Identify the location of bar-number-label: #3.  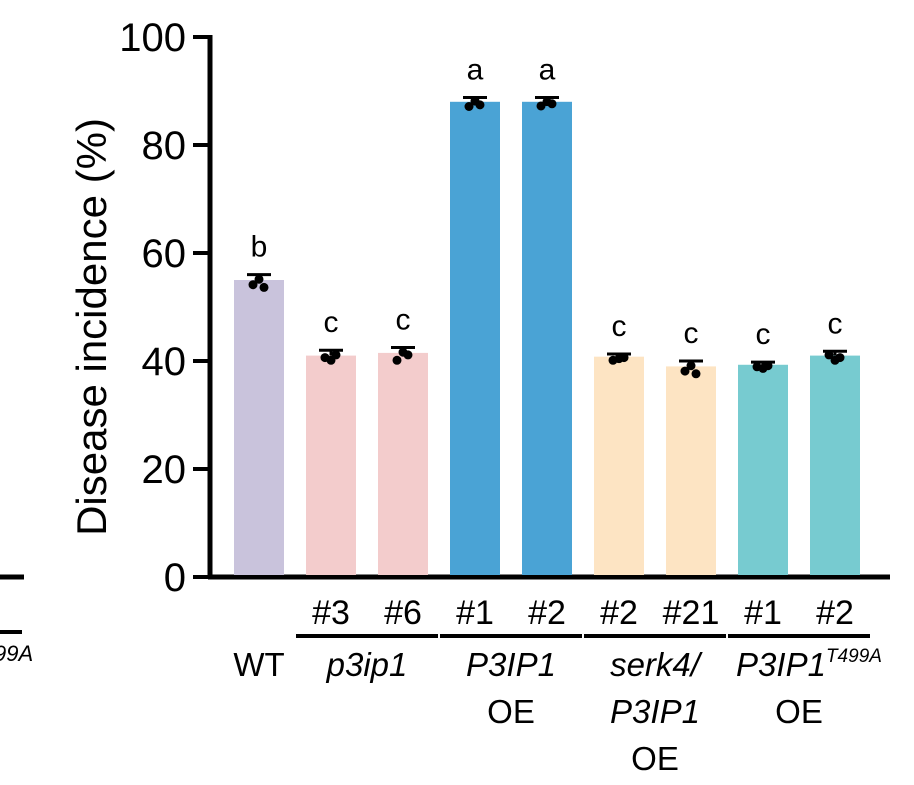
(331, 613).